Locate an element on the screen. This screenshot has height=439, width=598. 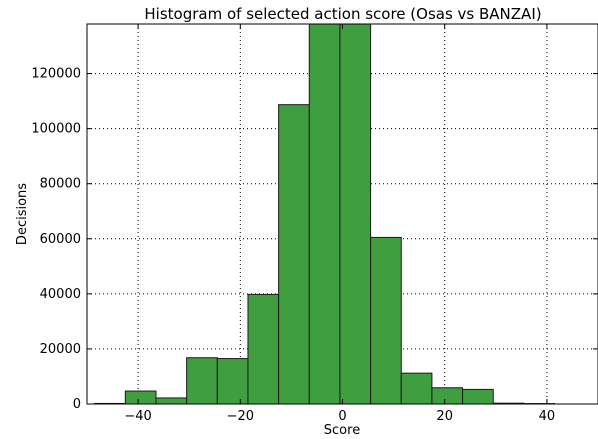
x-tick-label: −20 is located at coordinates (240, 416).